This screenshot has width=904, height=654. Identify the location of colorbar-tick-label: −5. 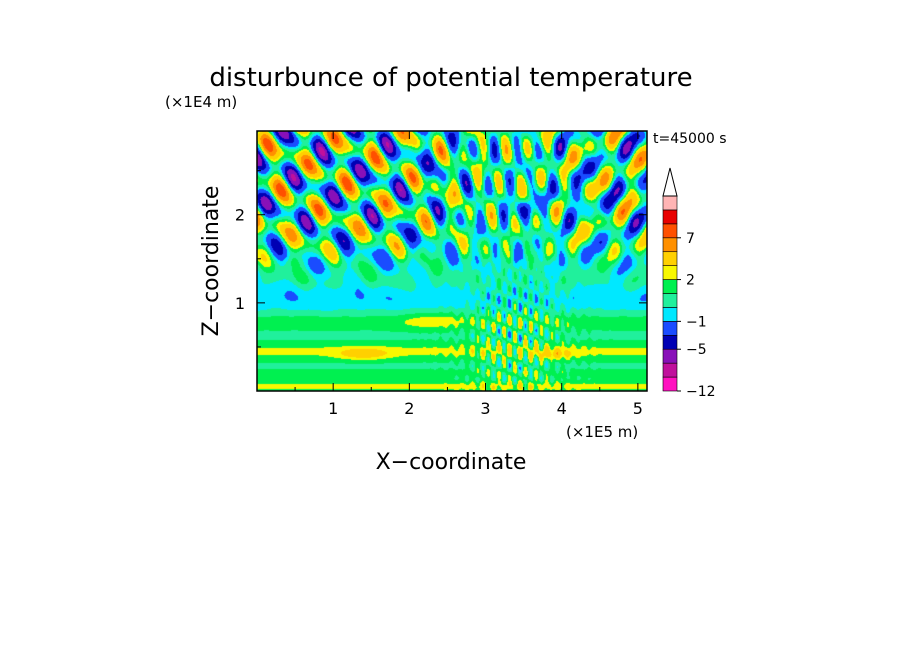
(696, 350).